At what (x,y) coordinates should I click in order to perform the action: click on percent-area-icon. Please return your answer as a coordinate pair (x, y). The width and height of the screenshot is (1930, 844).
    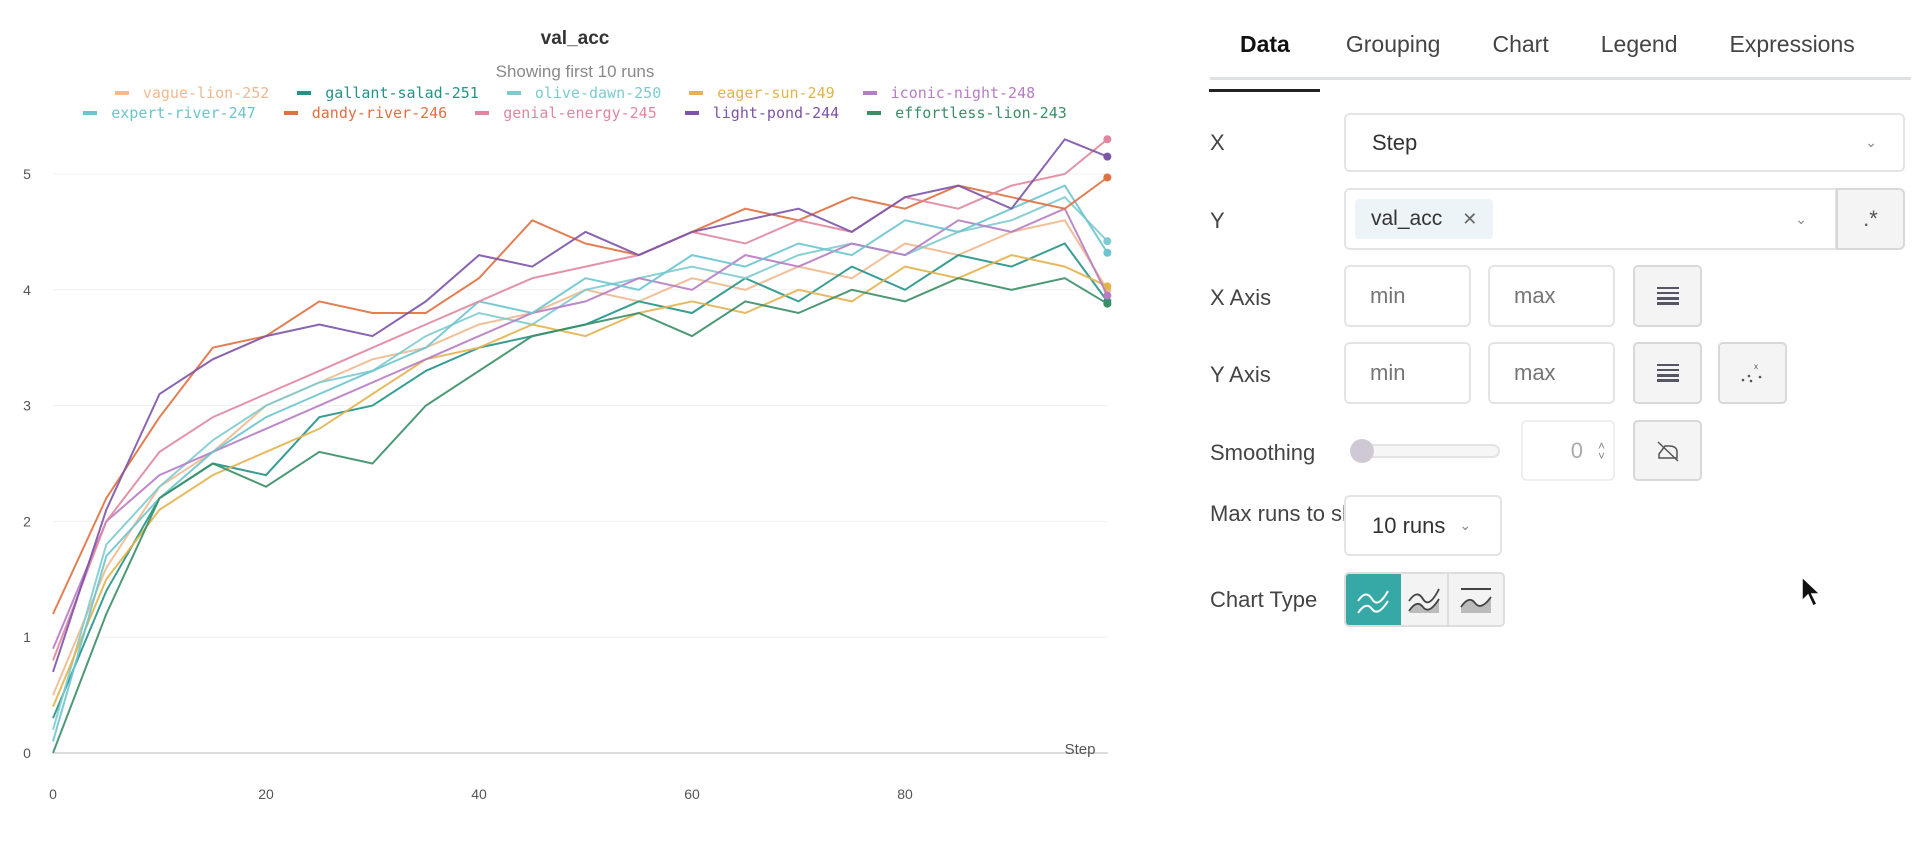
    Looking at the image, I should click on (1476, 600).